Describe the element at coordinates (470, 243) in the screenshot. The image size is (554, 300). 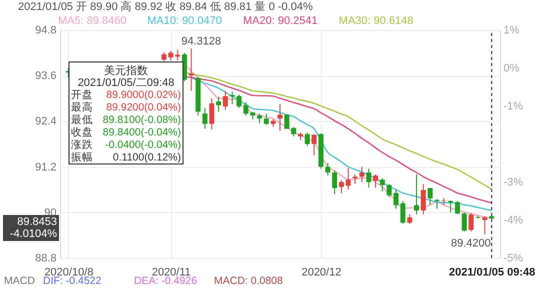
I see `annotation: 89.4200` at that location.